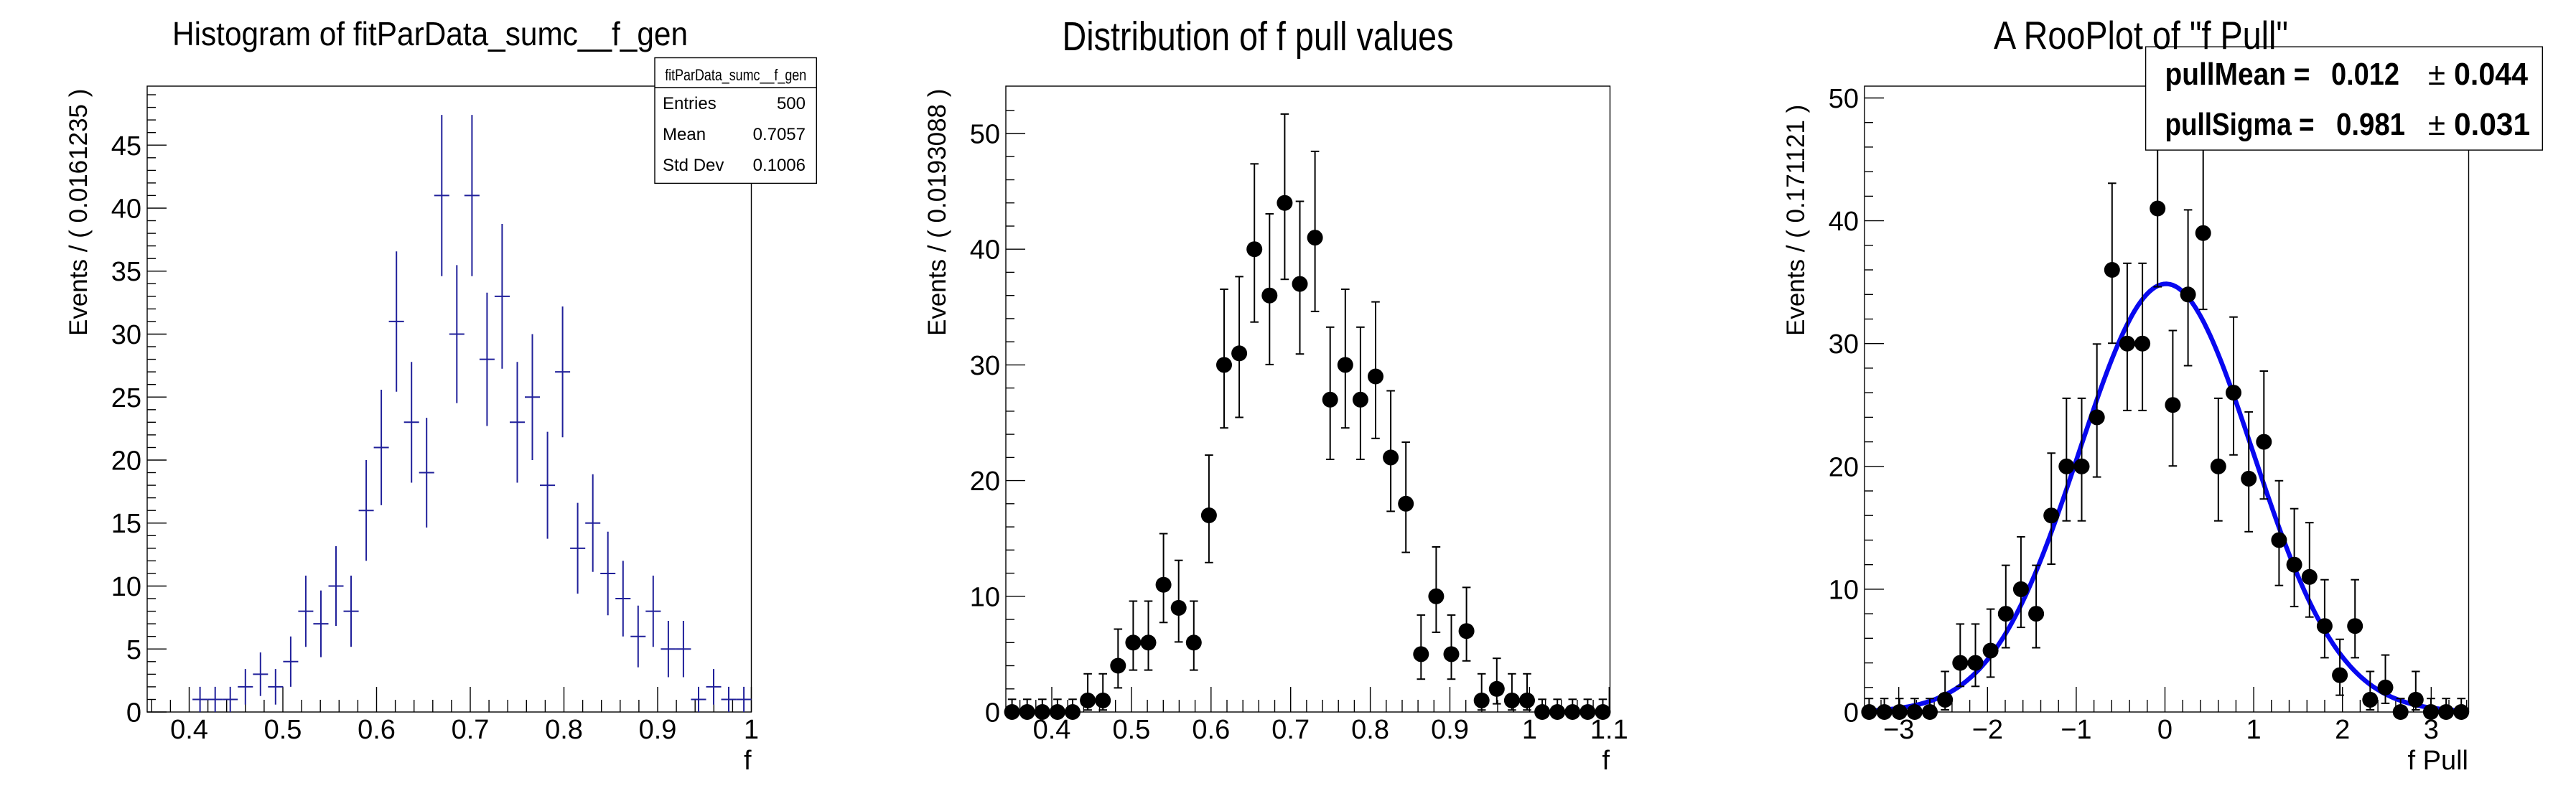 This screenshot has width=2576, height=801. I want to click on svg-text: fitParData_sumc__f_gen, so click(735, 75).